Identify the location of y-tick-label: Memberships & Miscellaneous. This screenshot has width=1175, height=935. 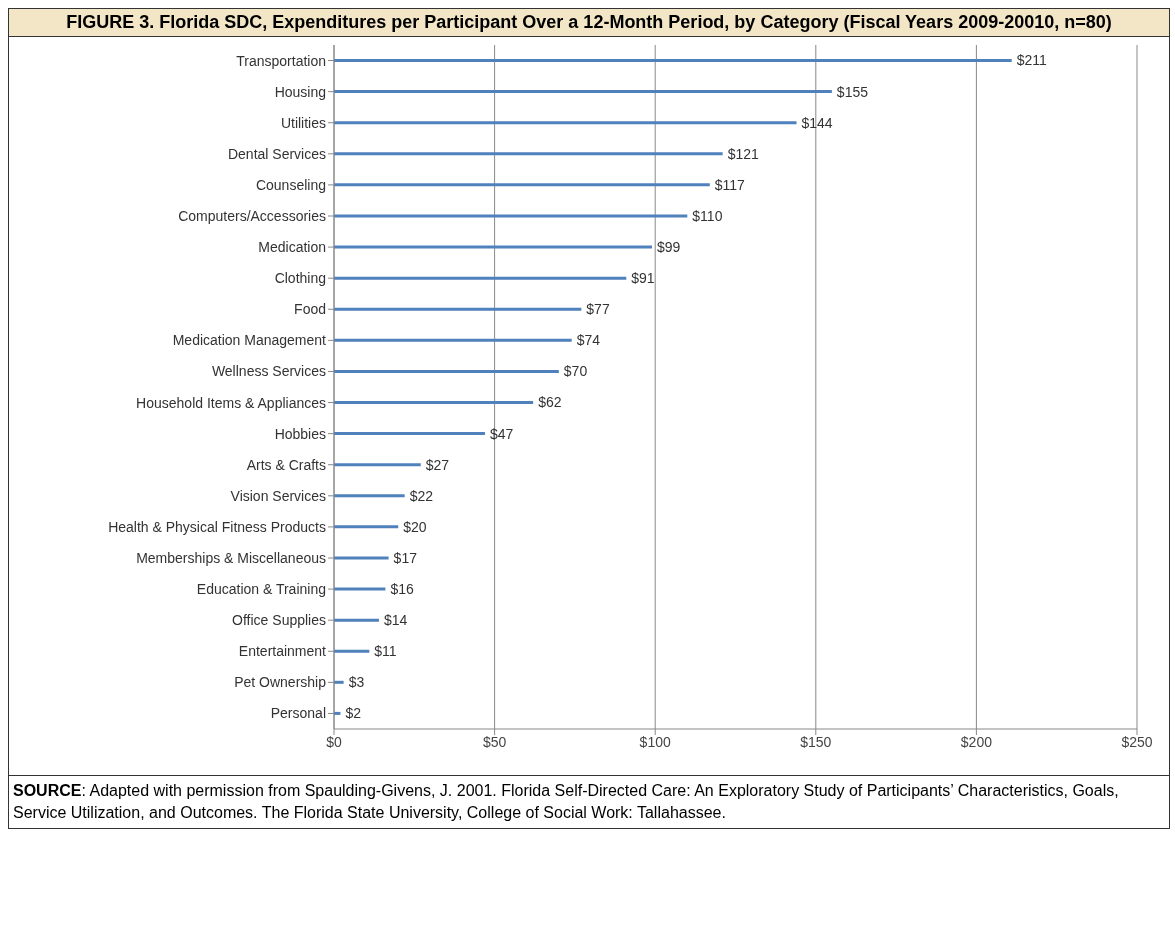
(231, 557).